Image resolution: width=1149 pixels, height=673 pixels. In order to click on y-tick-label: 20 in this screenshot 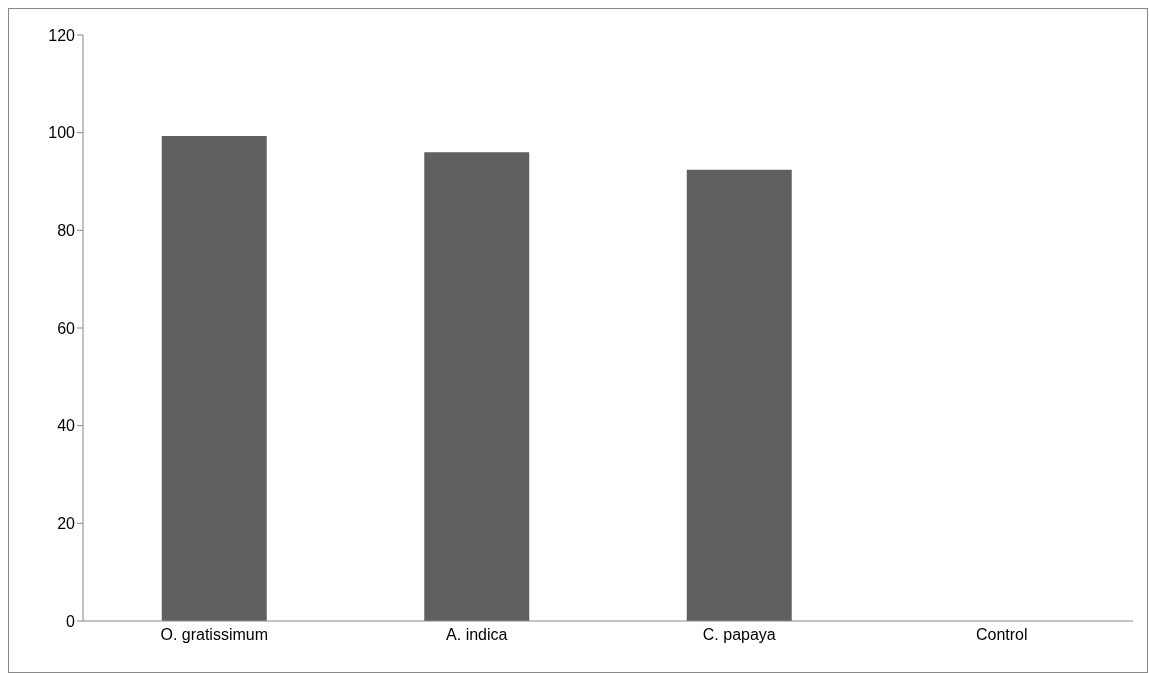, I will do `click(66, 524)`.